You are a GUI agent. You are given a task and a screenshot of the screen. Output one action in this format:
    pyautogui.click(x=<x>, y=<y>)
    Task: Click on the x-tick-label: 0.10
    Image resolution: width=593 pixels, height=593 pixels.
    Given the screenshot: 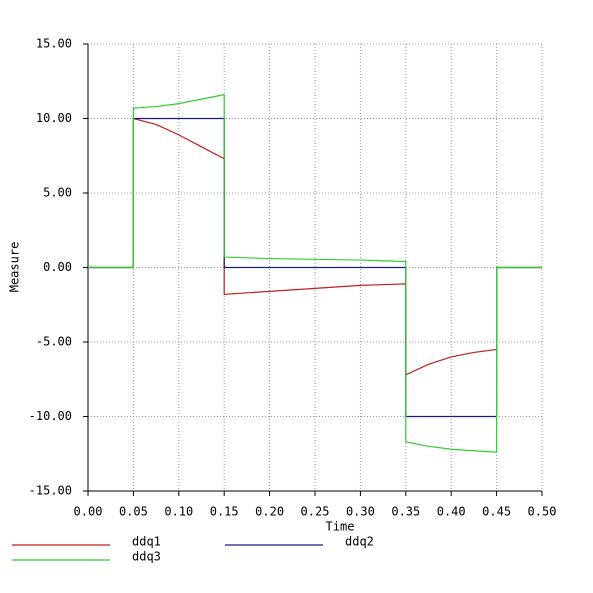 What is the action you would take?
    pyautogui.click(x=178, y=512)
    